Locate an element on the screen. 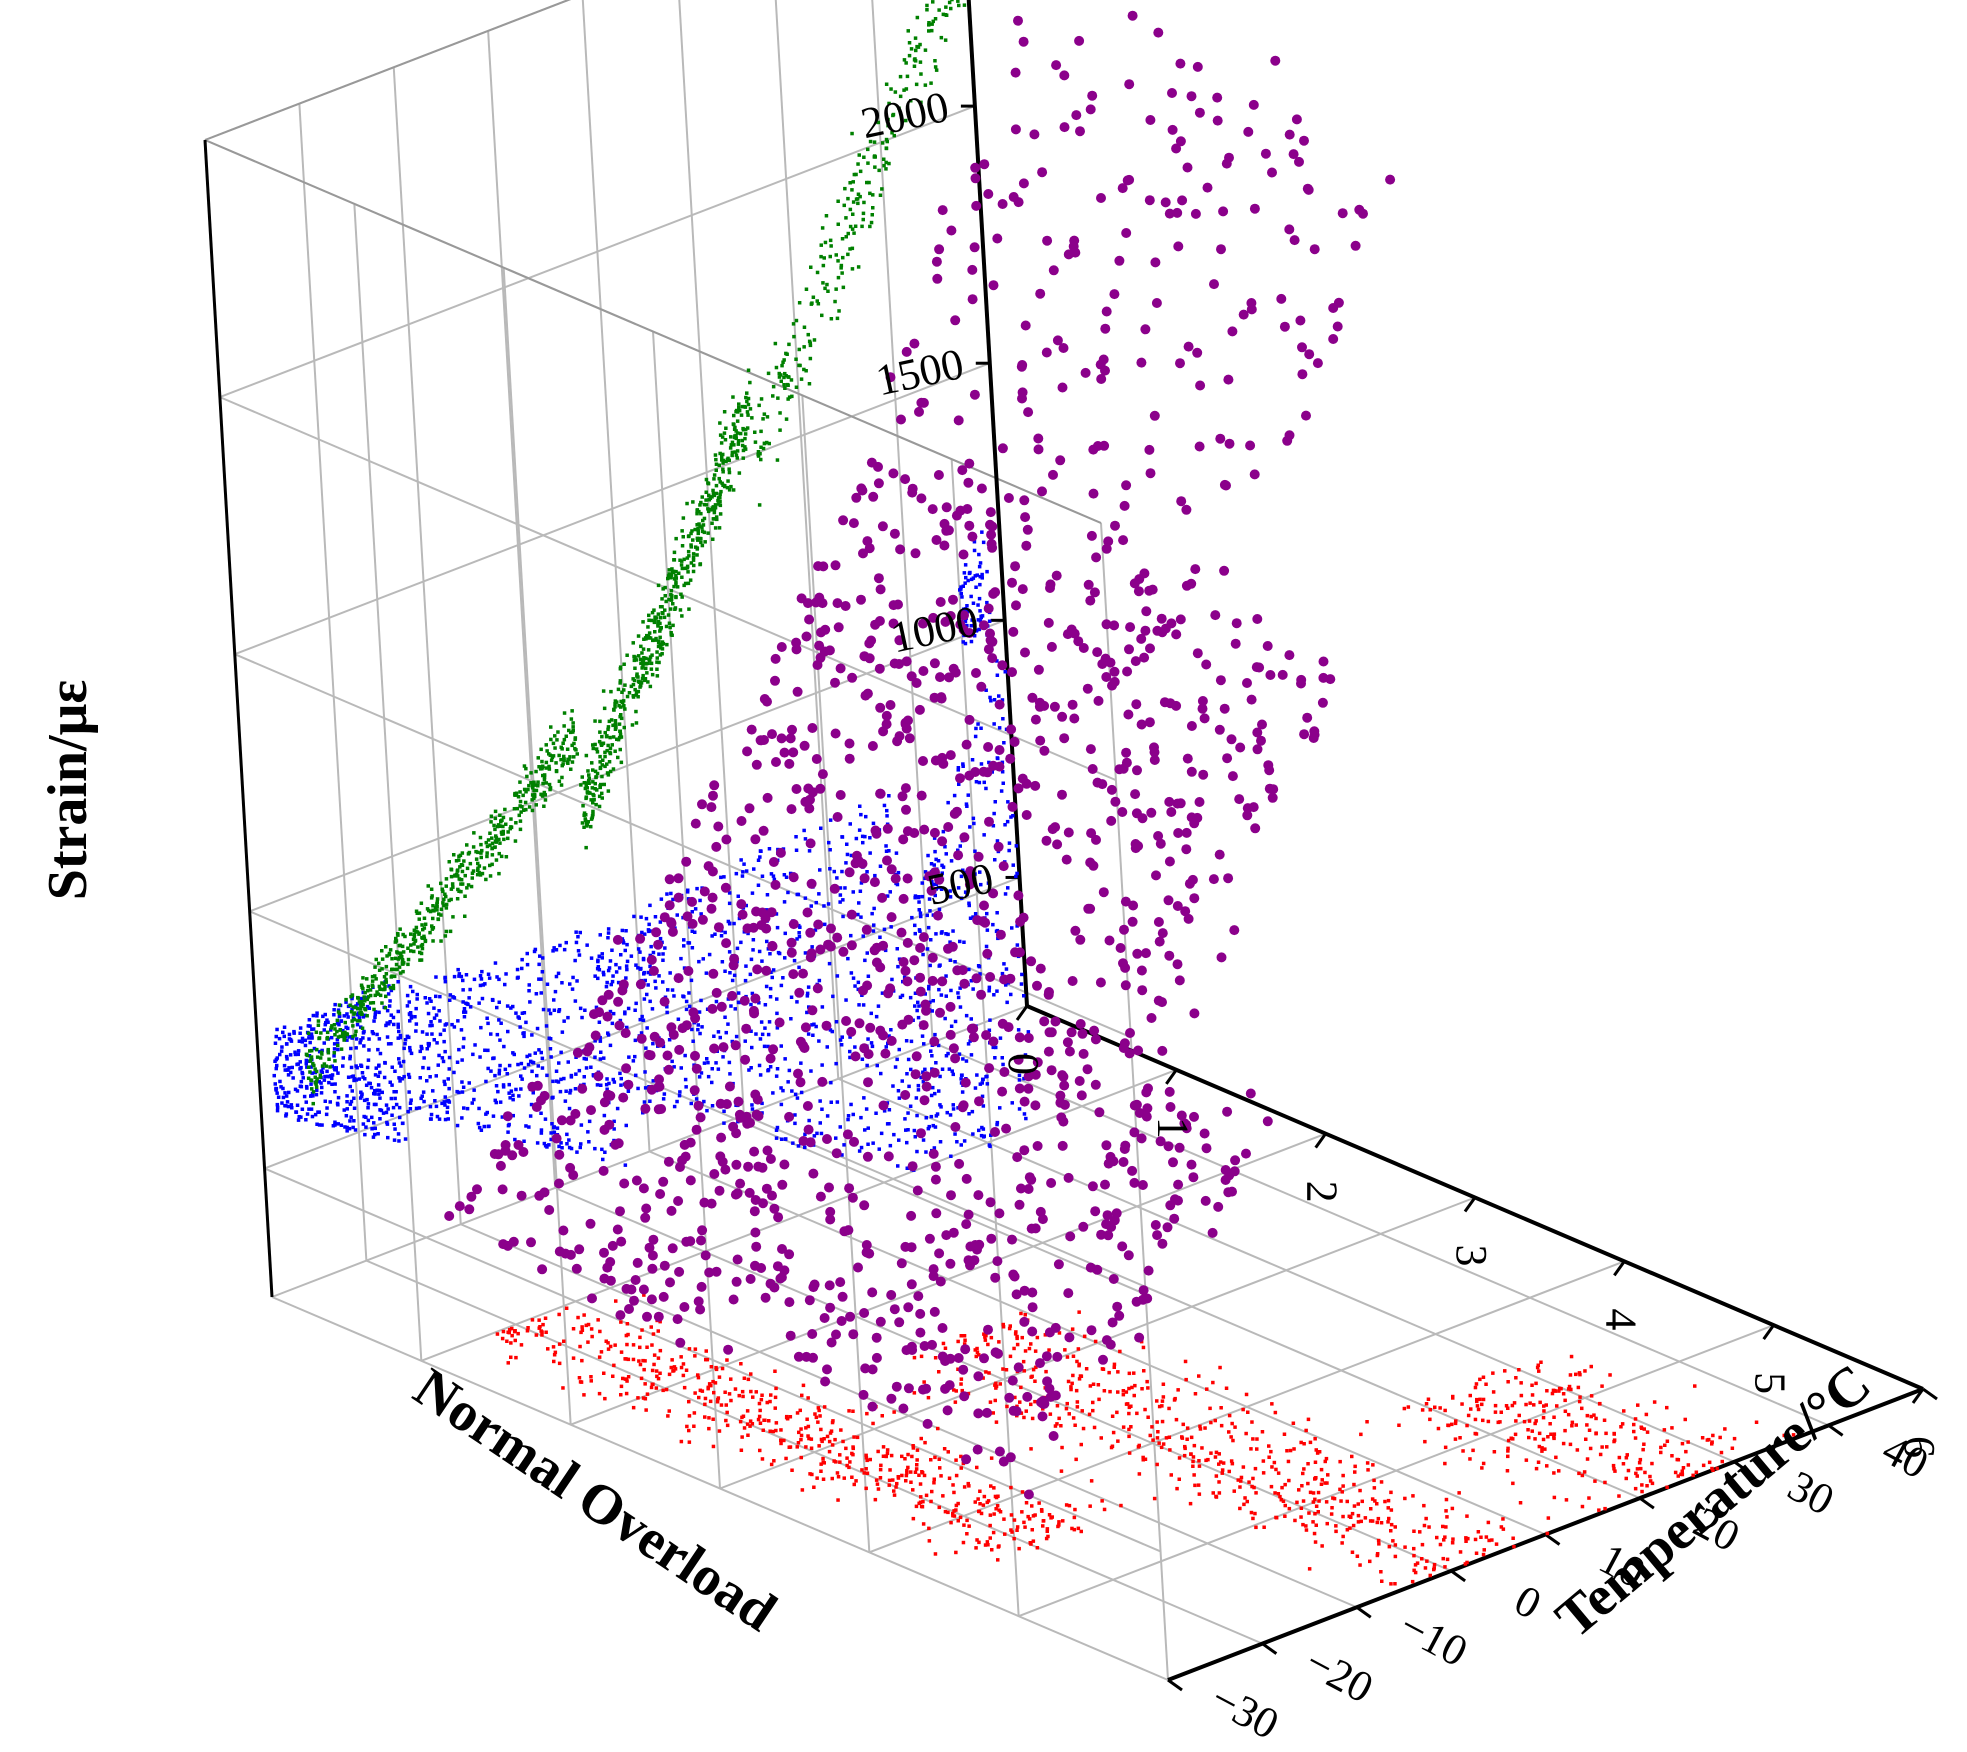 This screenshot has width=1967, height=1752. x-tick is located at coordinates (1619, 1268).